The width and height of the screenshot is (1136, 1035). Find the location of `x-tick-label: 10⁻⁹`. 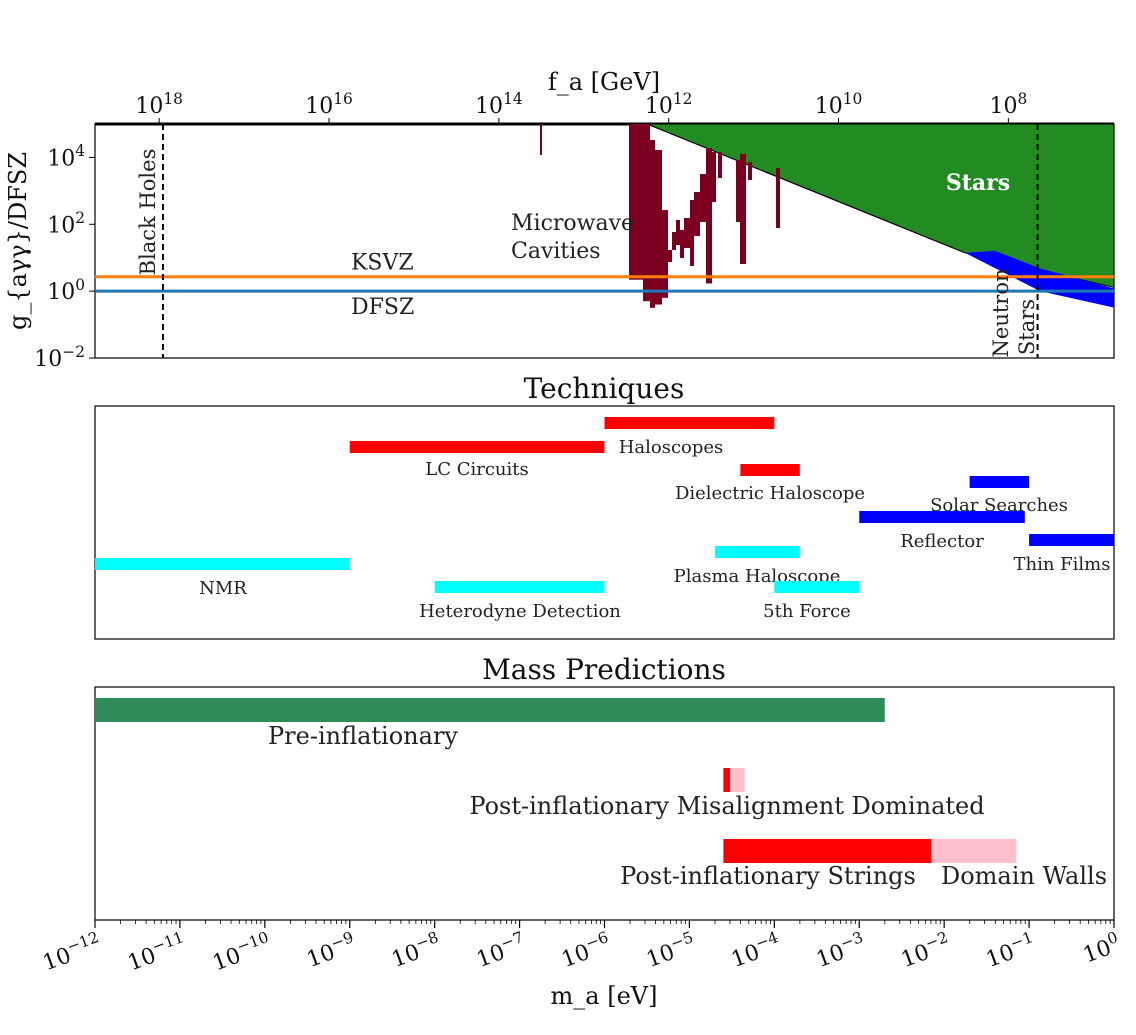

x-tick-label: 10⁻⁹ is located at coordinates (331, 950).